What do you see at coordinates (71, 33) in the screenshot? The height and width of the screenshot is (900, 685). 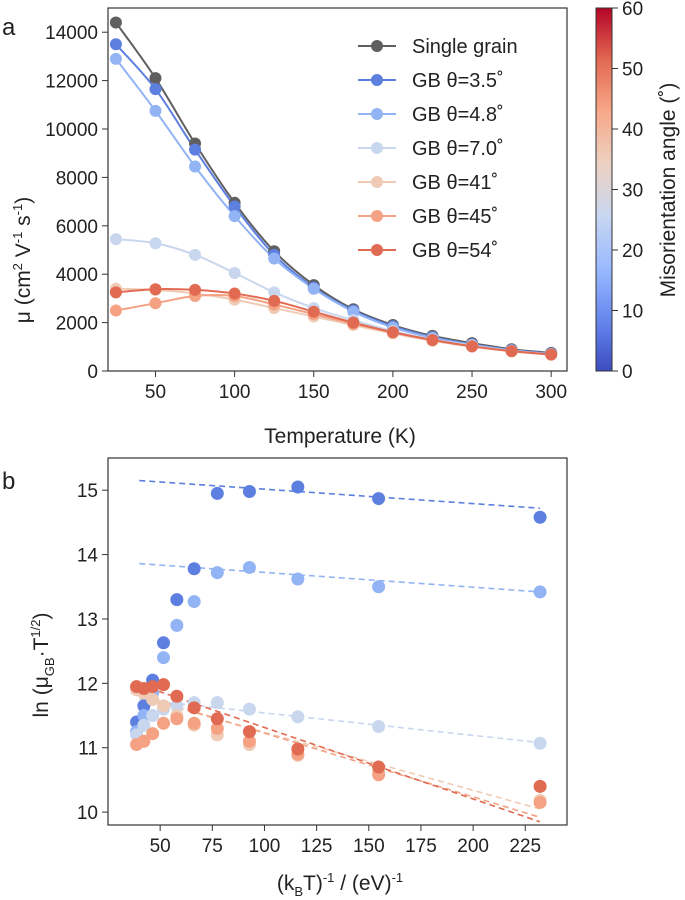 I see `y-tick-label-a: 14000` at bounding box center [71, 33].